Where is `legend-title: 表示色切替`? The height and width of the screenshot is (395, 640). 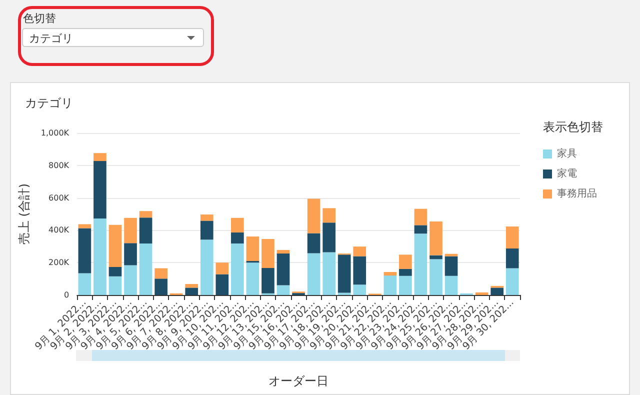 legend-title: 表示色切替 is located at coordinates (573, 127).